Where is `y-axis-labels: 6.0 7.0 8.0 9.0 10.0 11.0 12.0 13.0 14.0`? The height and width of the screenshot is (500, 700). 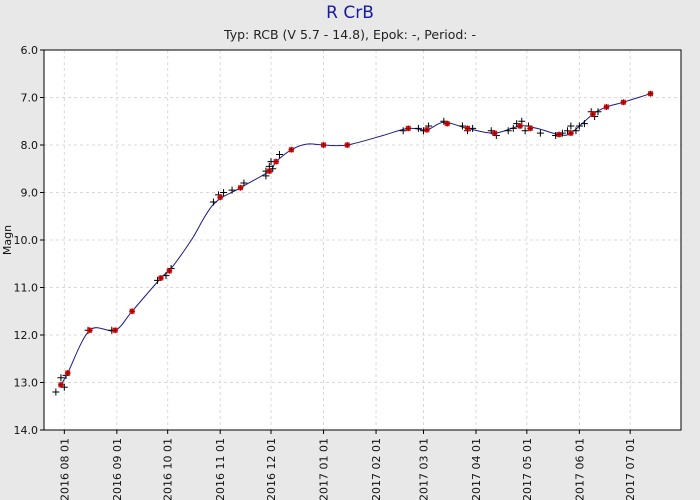 y-axis-labels: 6.0 7.0 8.0 9.0 10.0 11.0 12.0 13.0 14.0 is located at coordinates (26, 240).